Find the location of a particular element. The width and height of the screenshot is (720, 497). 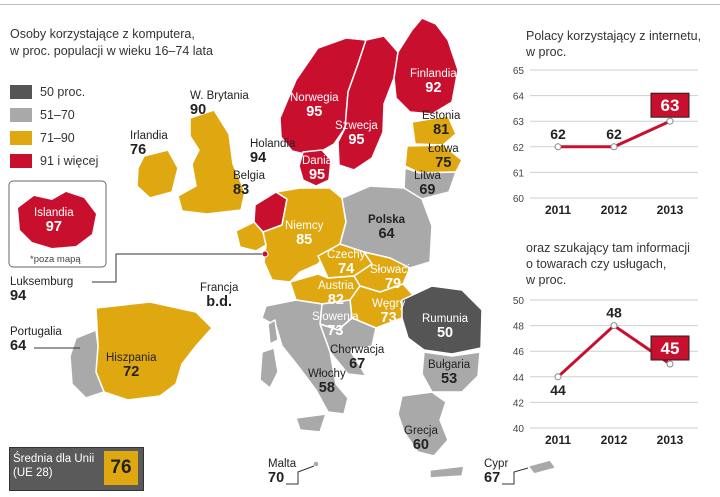

iceland-note: *poza mapą is located at coordinates (55, 259).